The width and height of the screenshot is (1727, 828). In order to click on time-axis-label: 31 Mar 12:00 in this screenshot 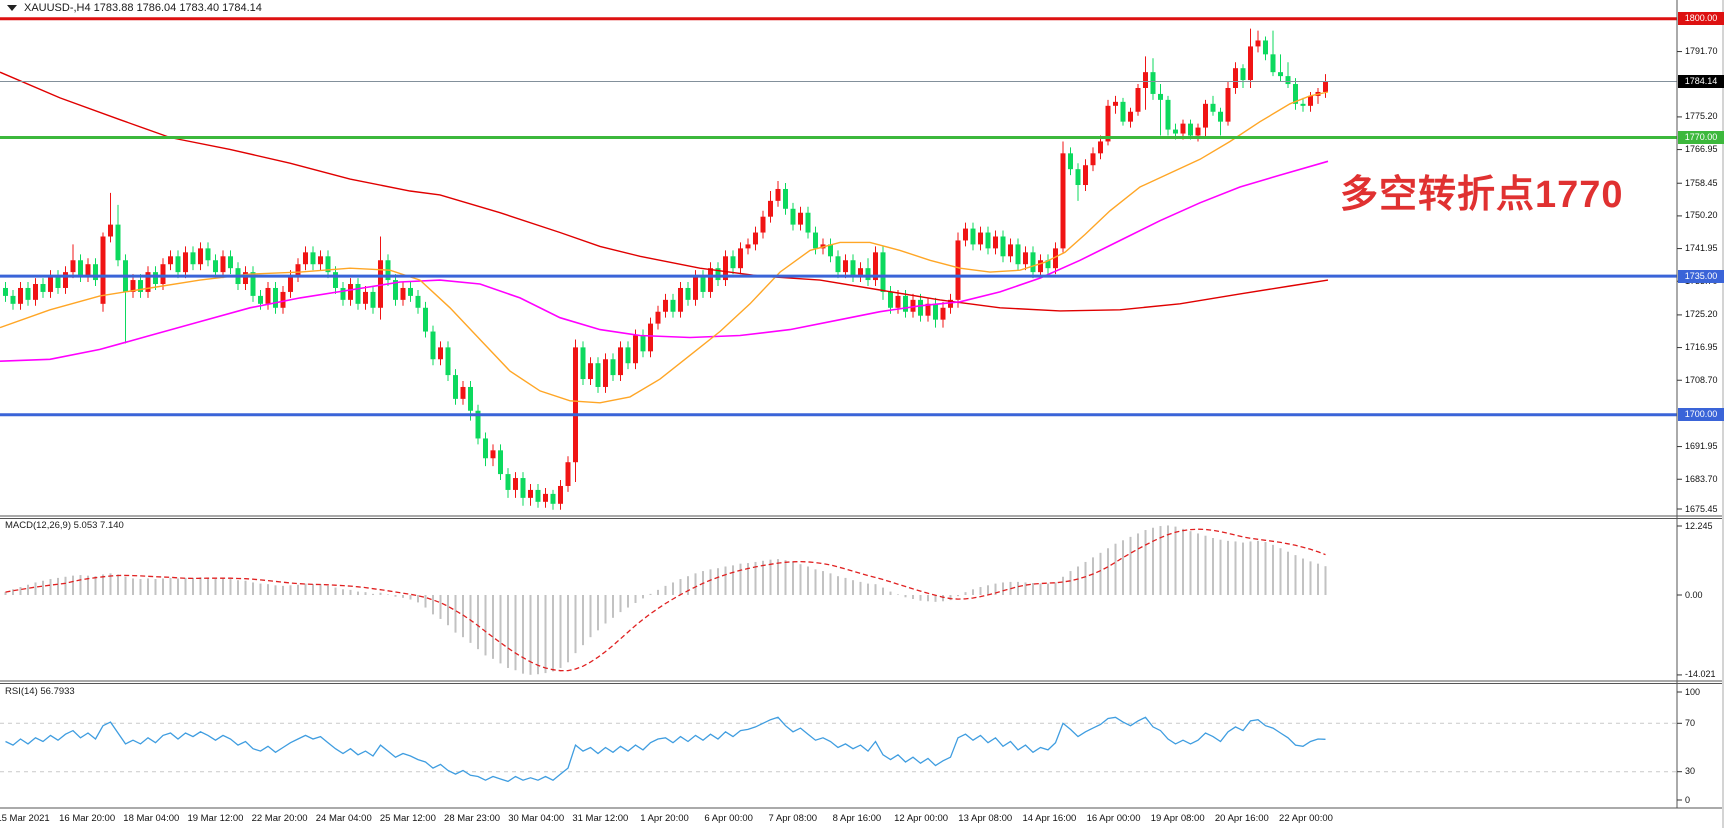, I will do `click(600, 818)`.